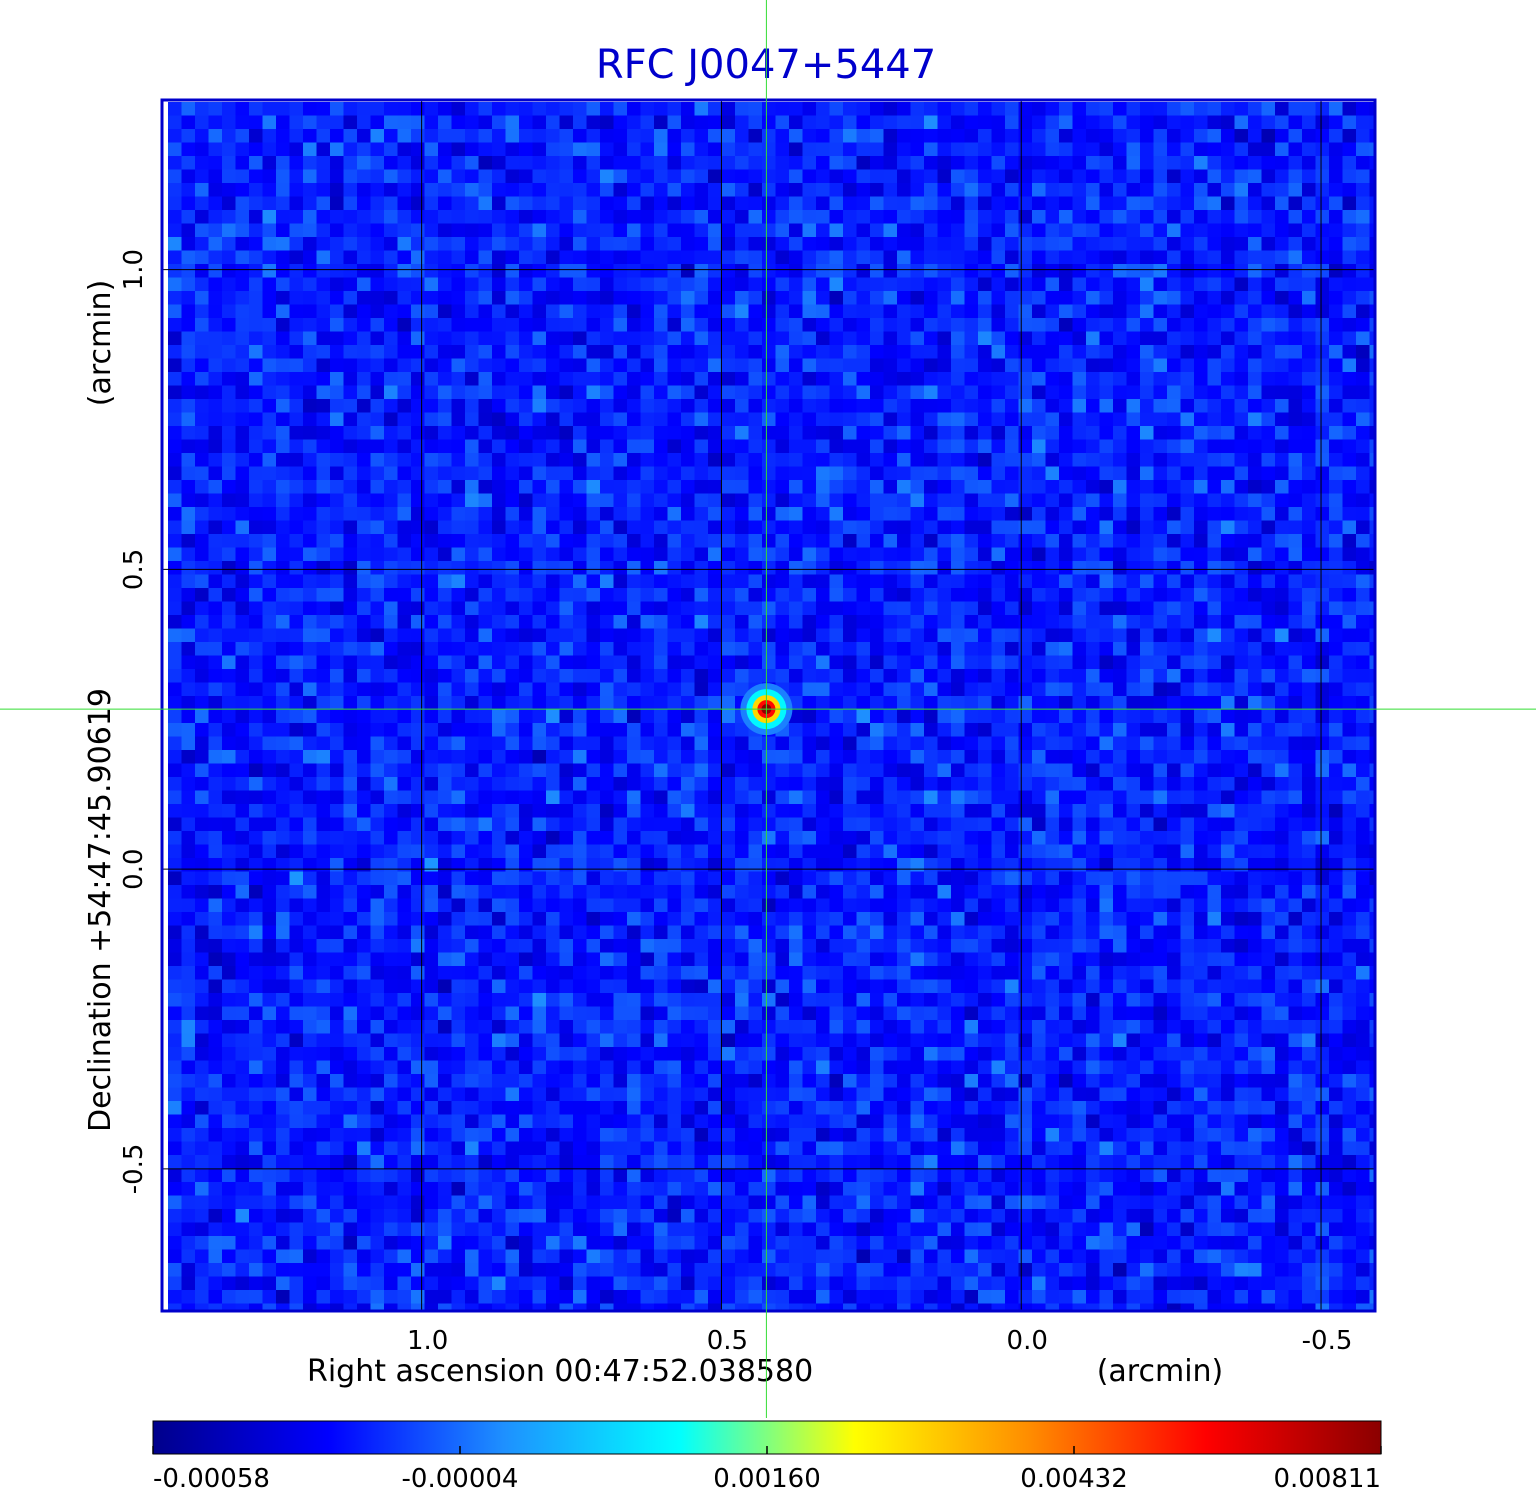  I want to click on colorbar-tick-label: -0.00058, so click(211, 1479).